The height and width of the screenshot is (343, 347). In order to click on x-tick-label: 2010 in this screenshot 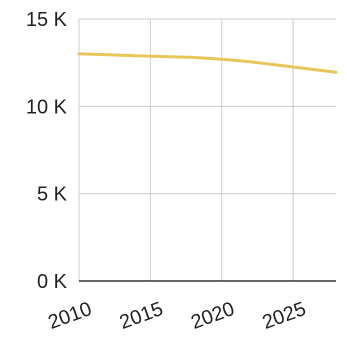, I will do `click(69, 316)`.